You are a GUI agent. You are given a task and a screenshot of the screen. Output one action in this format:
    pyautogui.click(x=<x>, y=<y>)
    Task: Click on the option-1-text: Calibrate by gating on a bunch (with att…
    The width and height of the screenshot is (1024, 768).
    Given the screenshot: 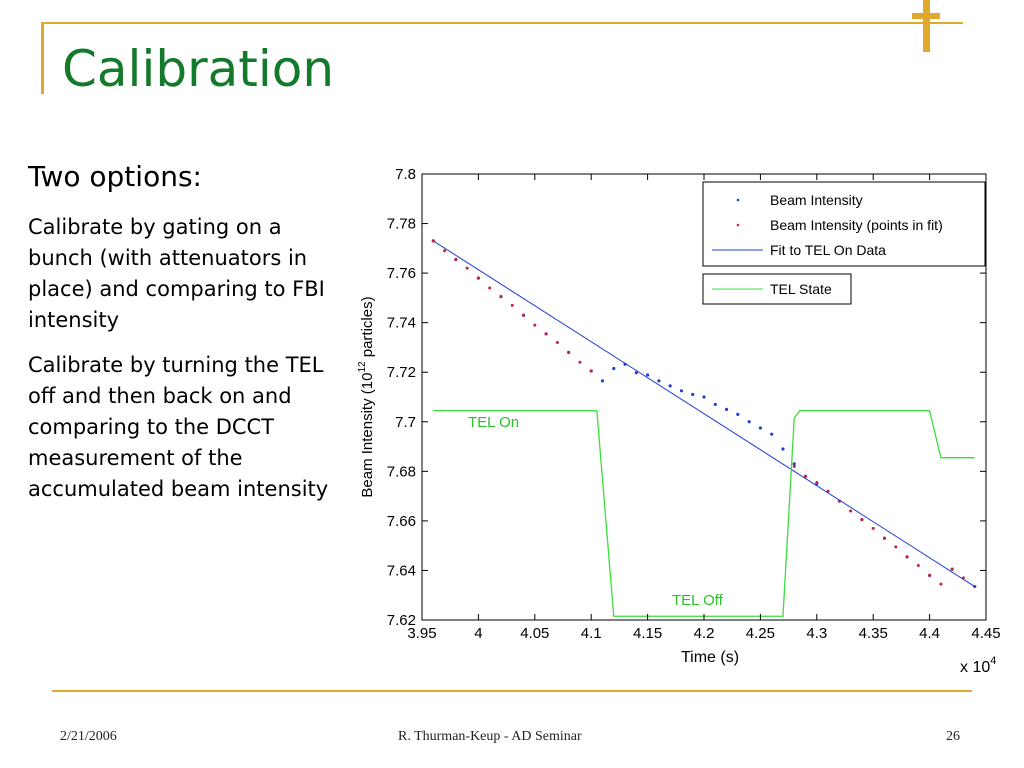 What is the action you would take?
    pyautogui.click(x=176, y=273)
    